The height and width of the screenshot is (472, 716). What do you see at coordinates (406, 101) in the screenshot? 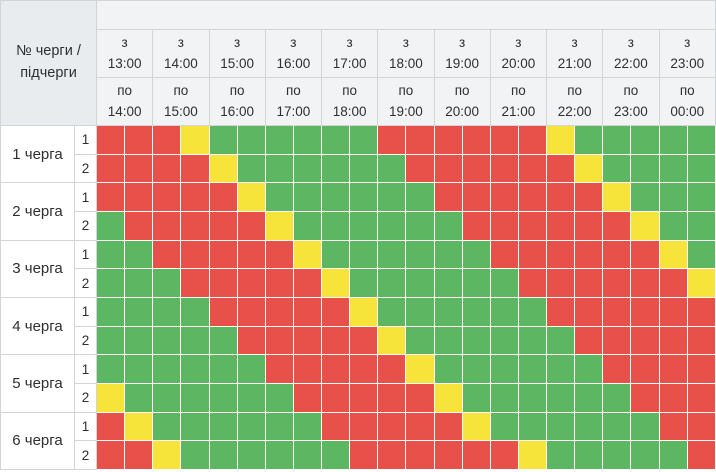
I see `header-to-19:00: по 19:00` at bounding box center [406, 101].